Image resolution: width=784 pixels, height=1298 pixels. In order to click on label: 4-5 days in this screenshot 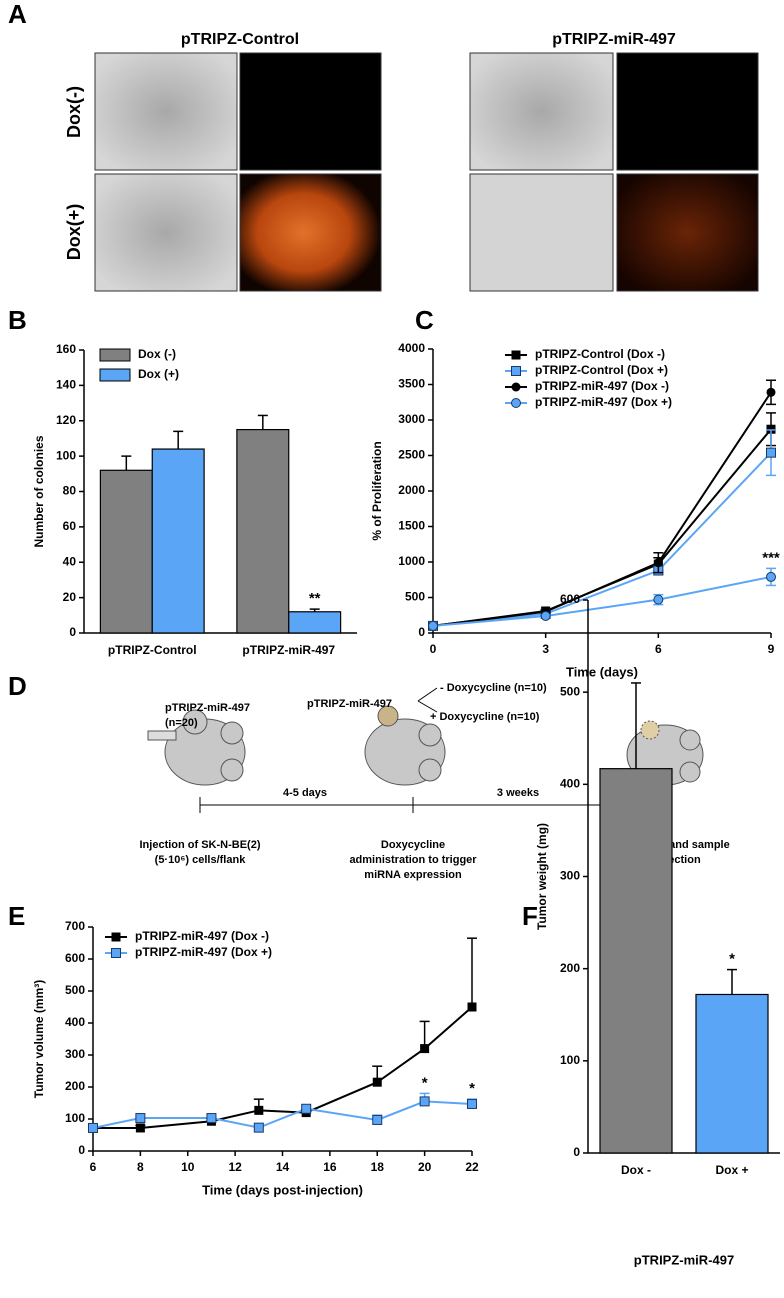, I will do `click(305, 793)`.